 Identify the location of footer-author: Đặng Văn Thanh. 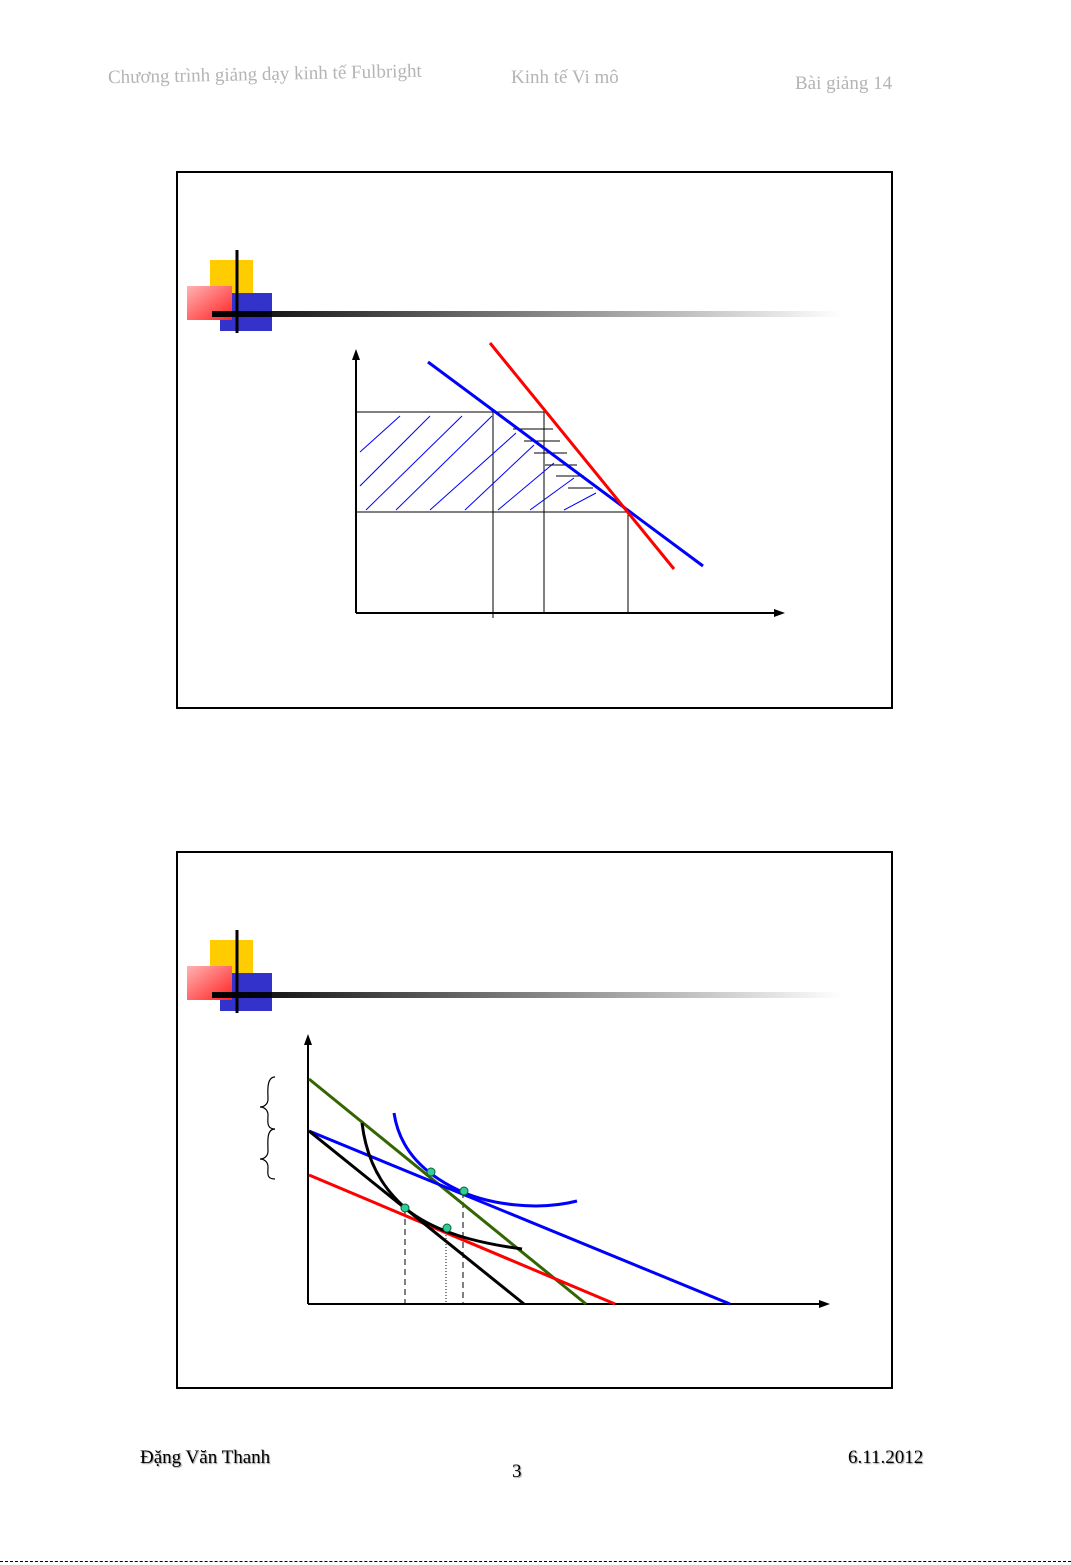
(205, 1457).